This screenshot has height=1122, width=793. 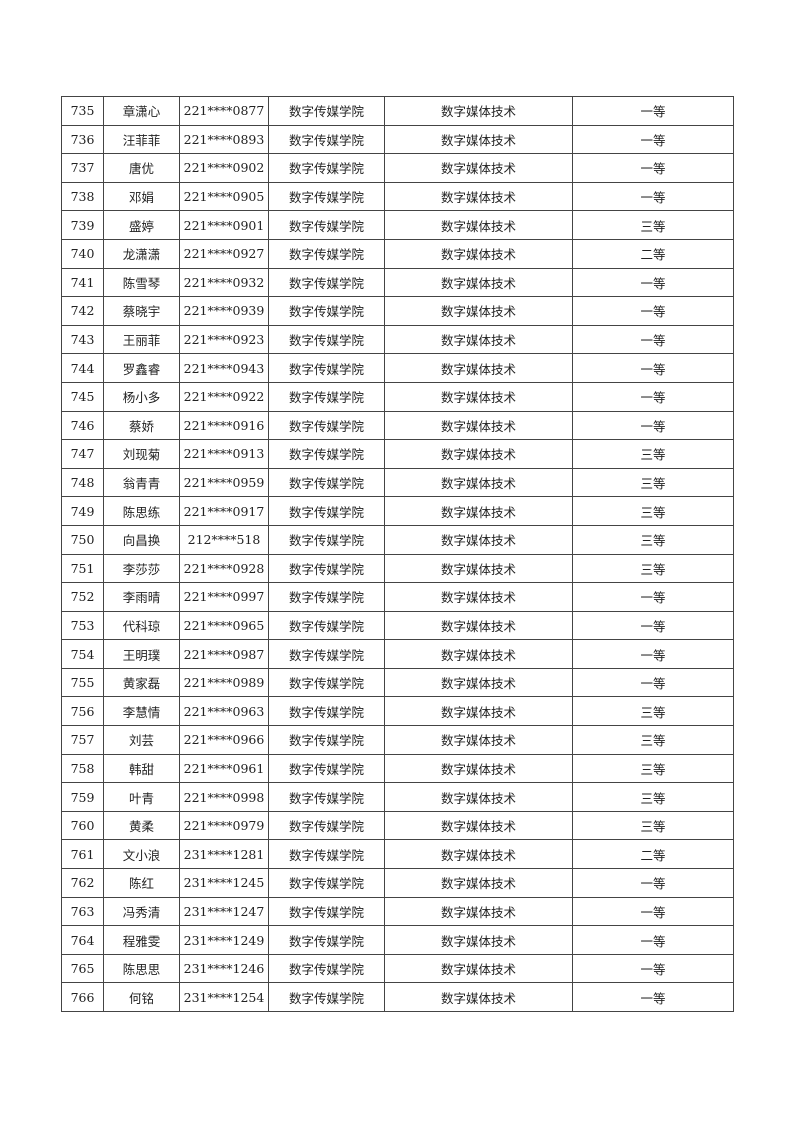 I want to click on student-name-cell: 刘芸, so click(x=141, y=740).